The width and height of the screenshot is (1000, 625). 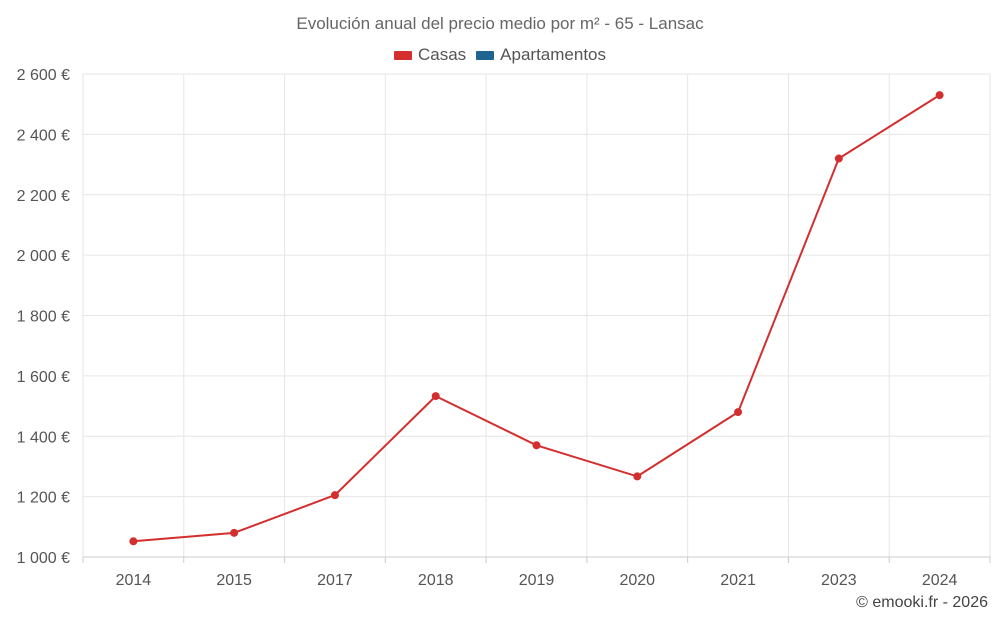 I want to click on x-tick-label: 2023, so click(x=839, y=580).